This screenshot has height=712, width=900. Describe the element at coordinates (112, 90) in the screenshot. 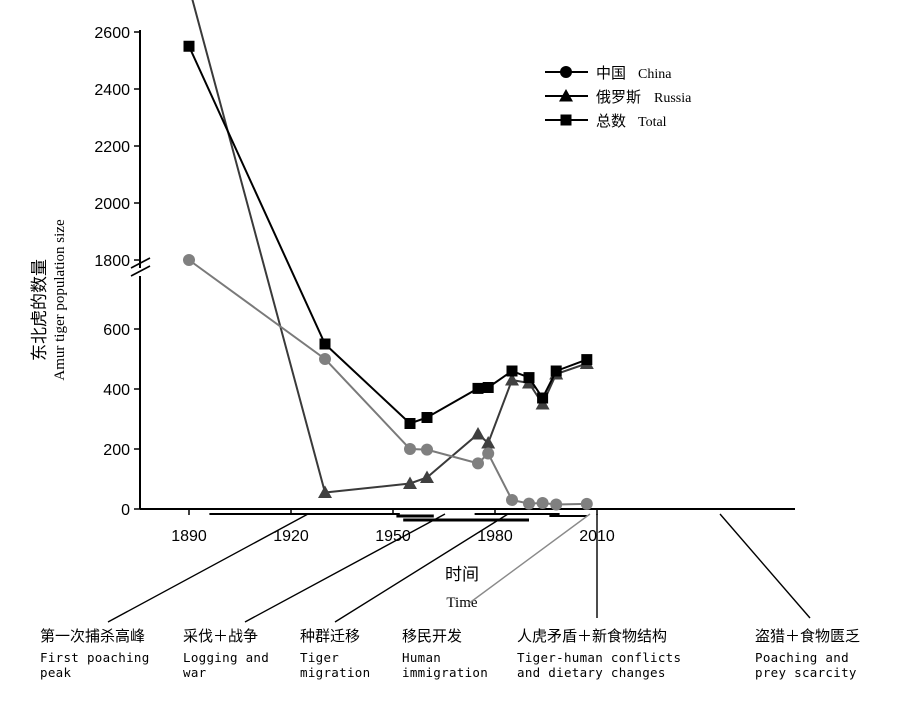

I see `y-tick-label: 2400` at that location.